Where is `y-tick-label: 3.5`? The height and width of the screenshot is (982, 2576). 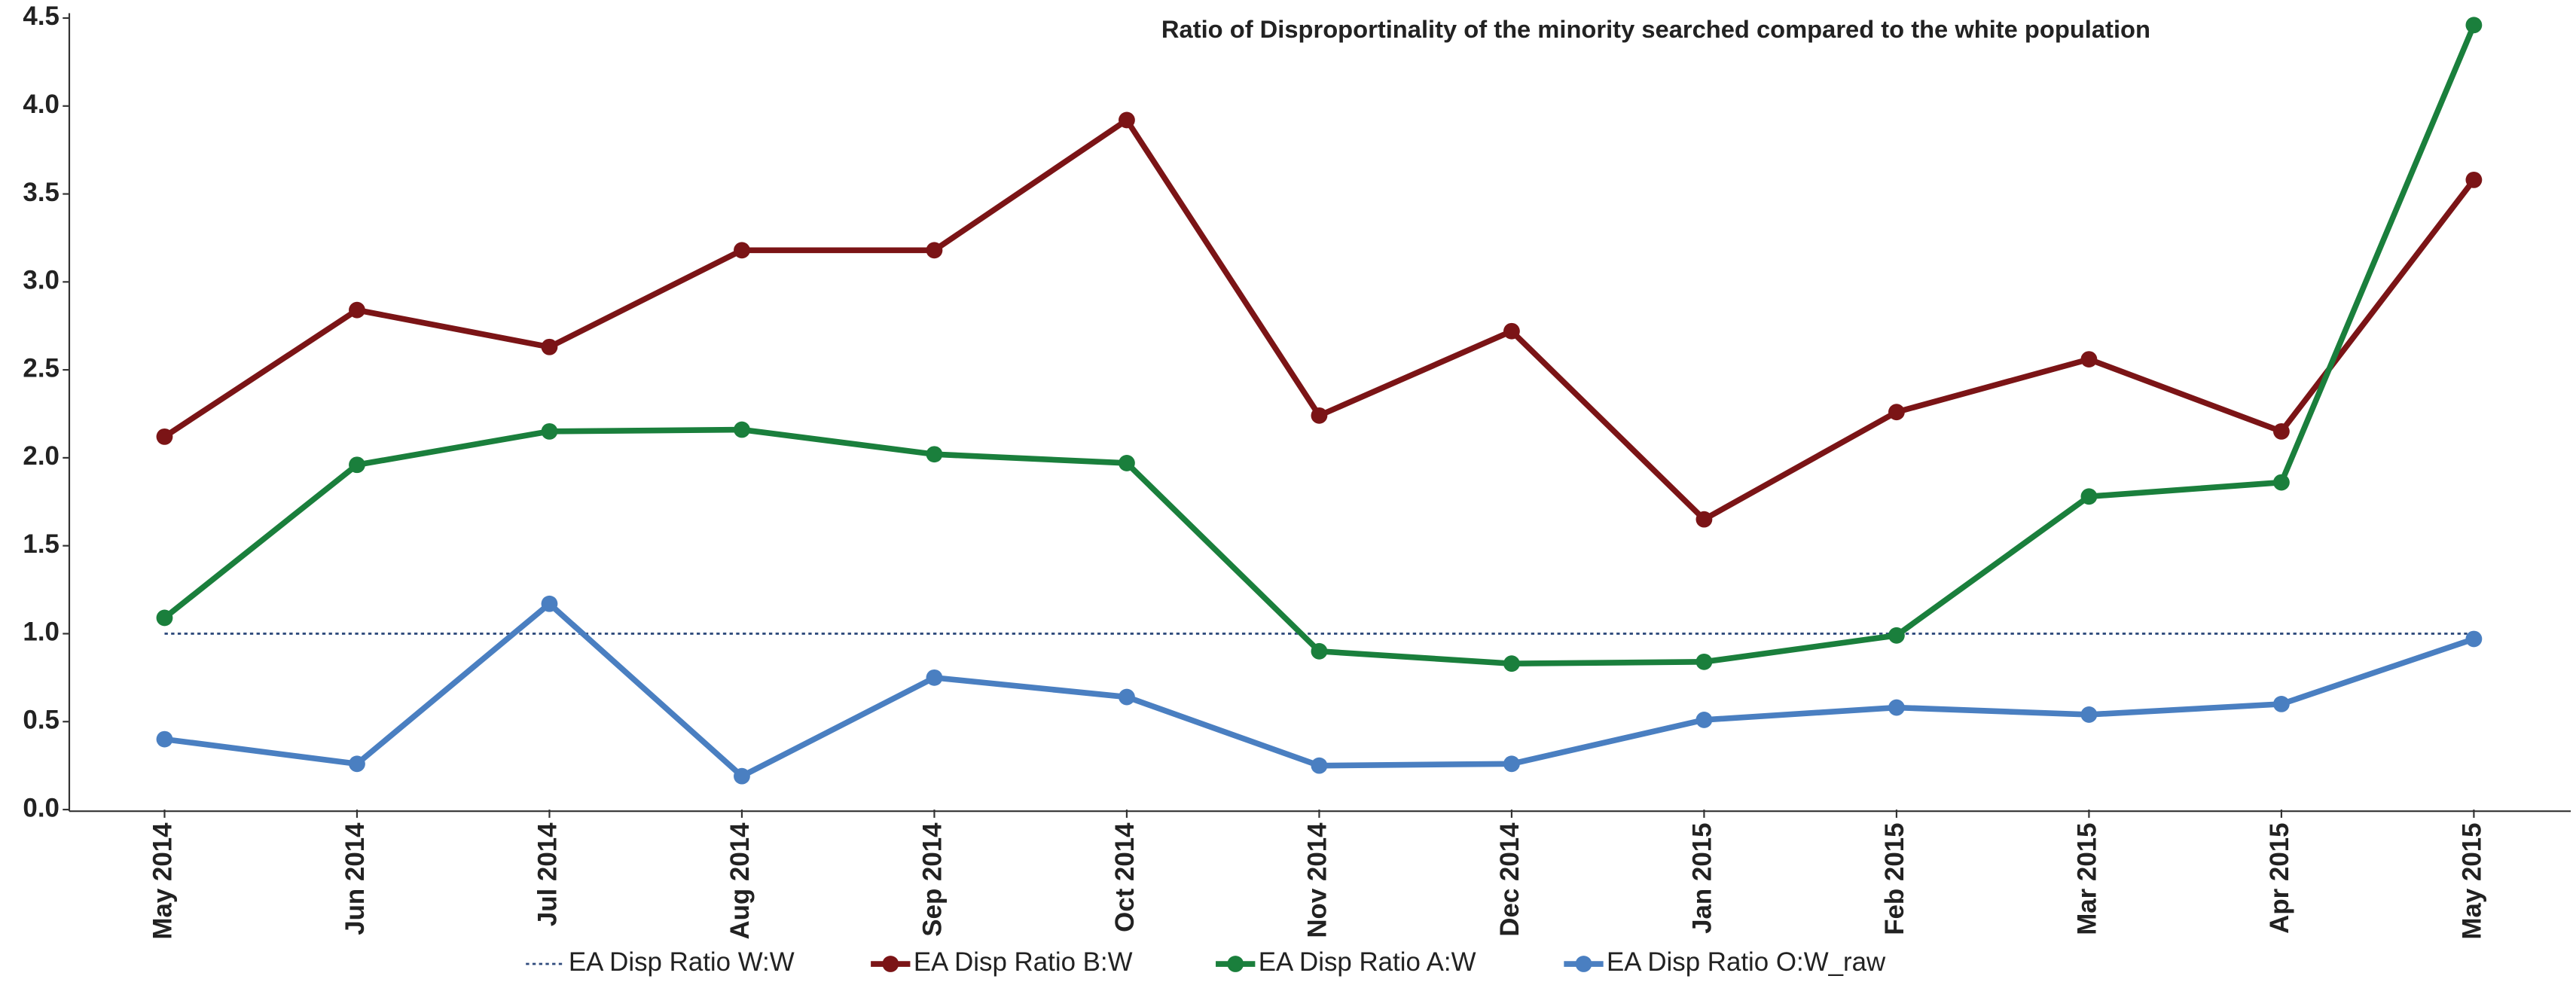 y-tick-label: 3.5 is located at coordinates (41, 192).